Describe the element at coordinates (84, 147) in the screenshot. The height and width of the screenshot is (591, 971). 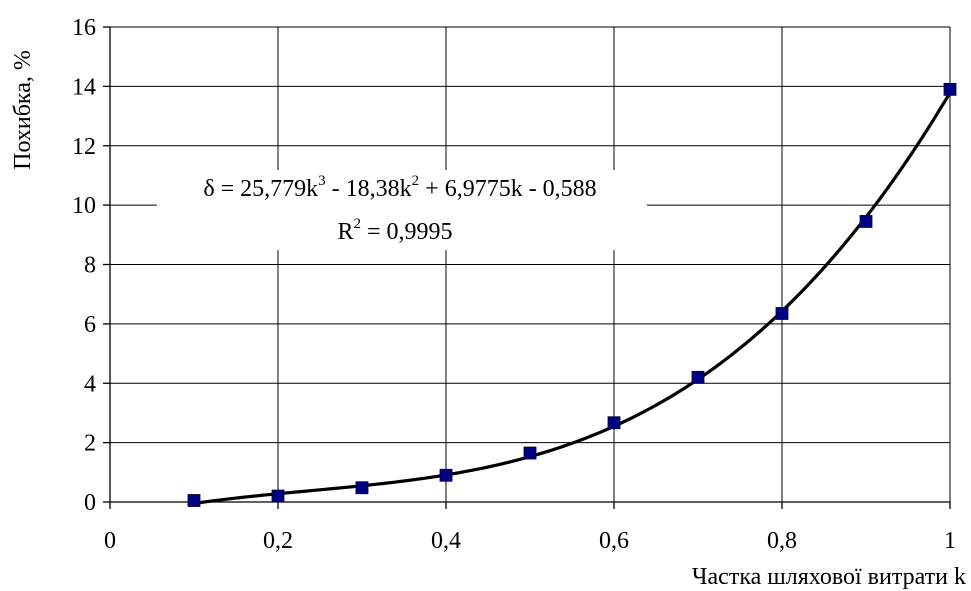
I see `y-tick-label: 12` at that location.